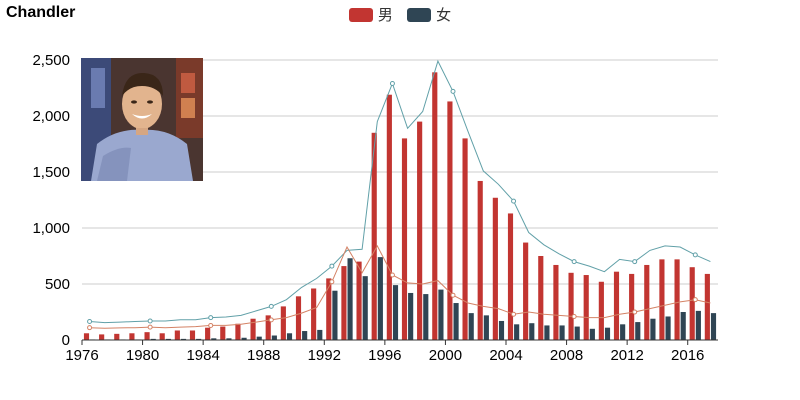  I want to click on chart-title: Chandler, so click(41, 12).